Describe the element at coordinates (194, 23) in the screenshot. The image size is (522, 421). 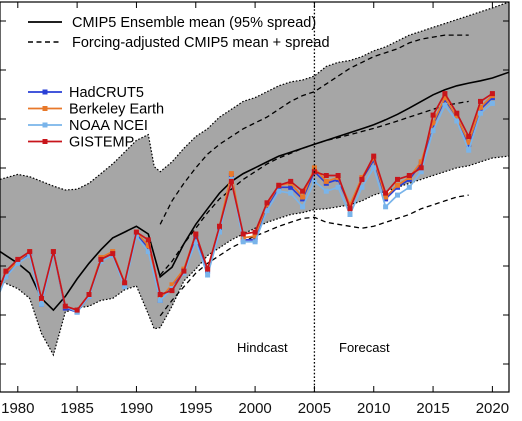
I see `legend-ensemble-label: CMIP5 Ensemble mean (95% spread)` at that location.